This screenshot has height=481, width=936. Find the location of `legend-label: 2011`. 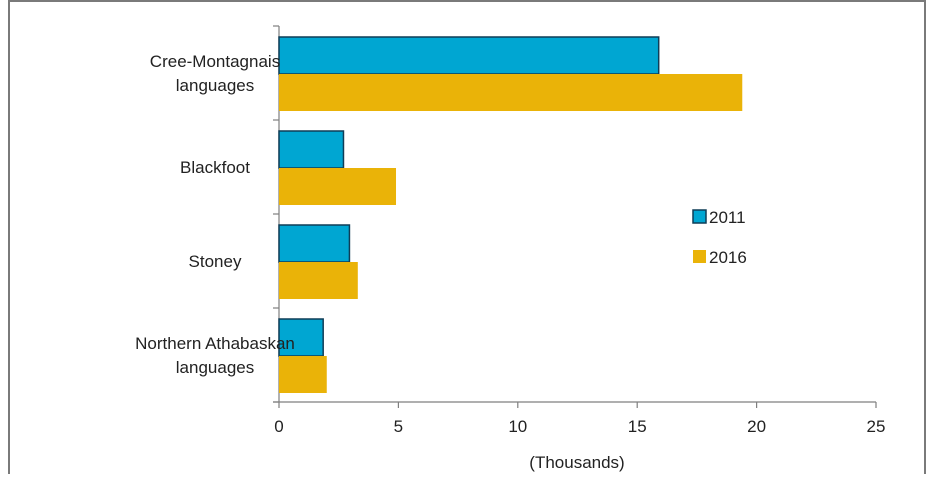

legend-label: 2011 is located at coordinates (727, 217).